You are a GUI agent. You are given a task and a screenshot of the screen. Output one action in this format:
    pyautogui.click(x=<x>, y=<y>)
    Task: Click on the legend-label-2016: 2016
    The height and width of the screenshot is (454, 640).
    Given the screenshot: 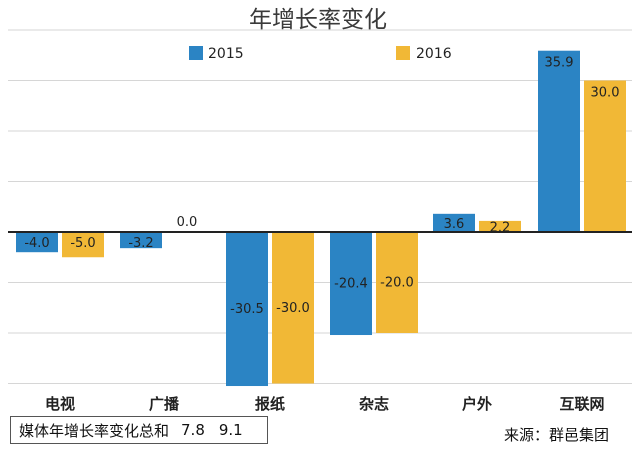 What is the action you would take?
    pyautogui.click(x=434, y=54)
    